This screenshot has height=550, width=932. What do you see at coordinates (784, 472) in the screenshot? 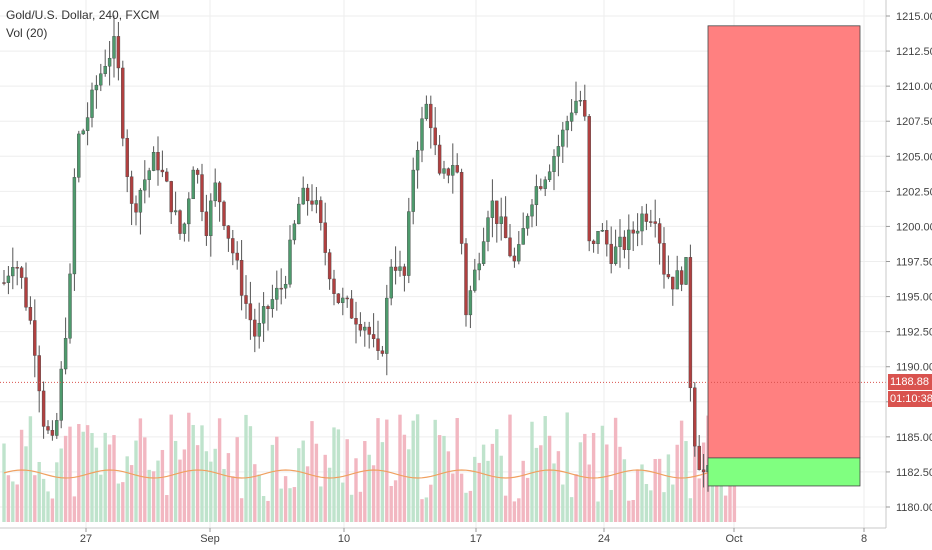
I see `reward-zone` at bounding box center [784, 472].